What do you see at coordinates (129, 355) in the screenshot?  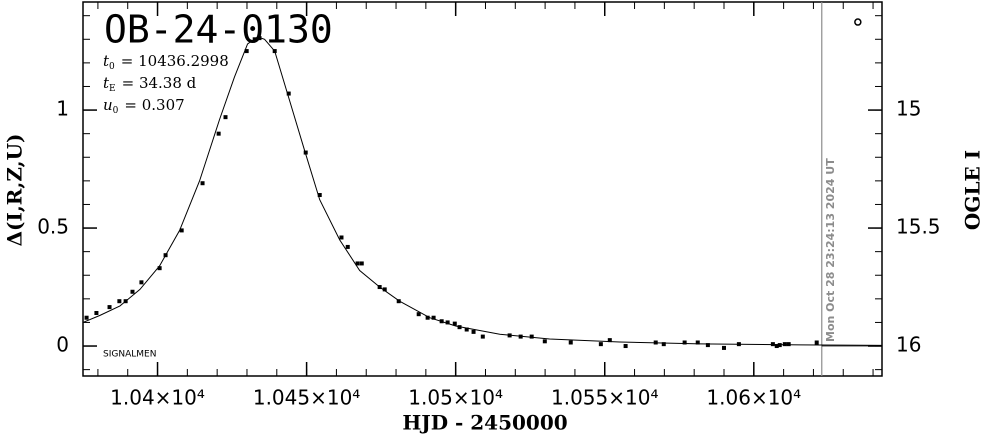 I see `credit: SIGNALMEN` at bounding box center [129, 355].